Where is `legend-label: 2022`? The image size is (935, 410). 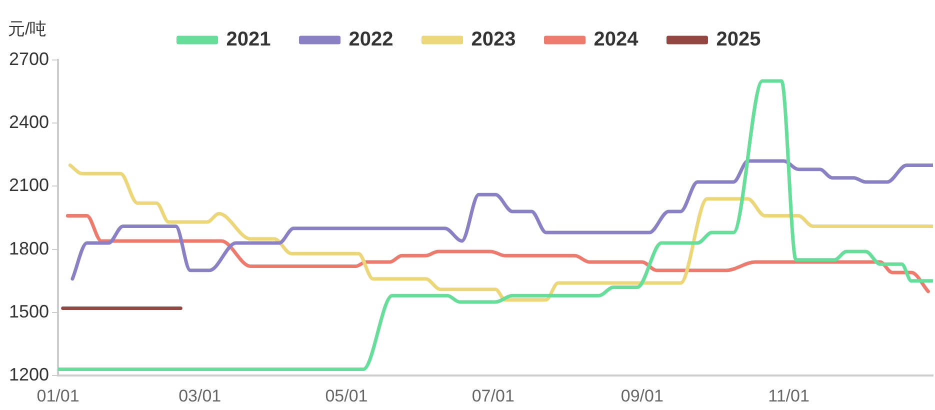
legend-label: 2022 is located at coordinates (371, 39).